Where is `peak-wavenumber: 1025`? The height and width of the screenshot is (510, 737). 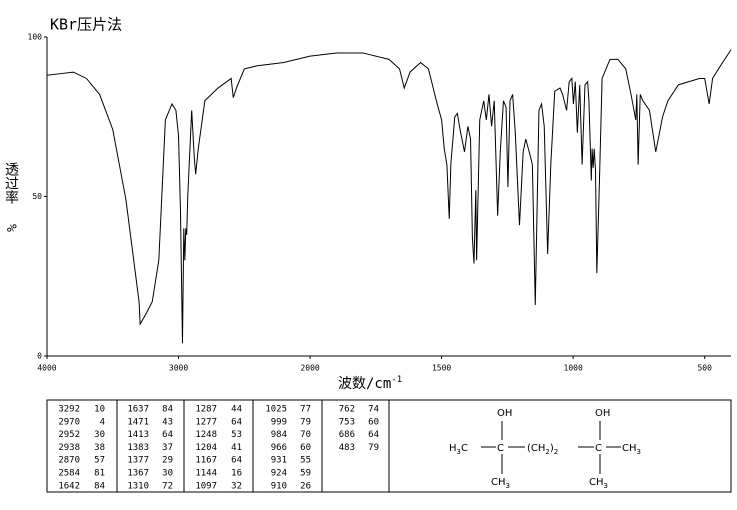 peak-wavenumber: 1025 is located at coordinates (276, 410).